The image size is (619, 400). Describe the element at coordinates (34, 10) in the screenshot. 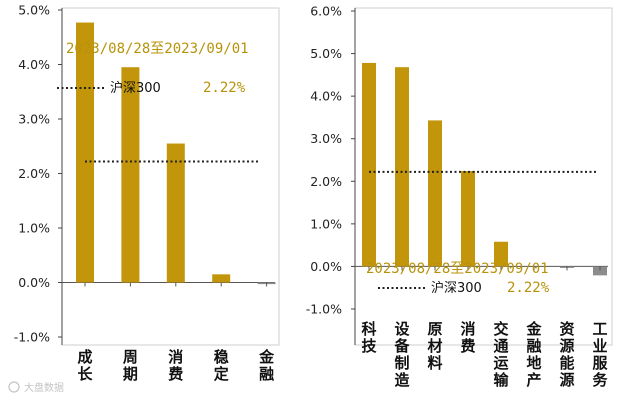

I see `left-y-tick-label: 5.0%` at that location.